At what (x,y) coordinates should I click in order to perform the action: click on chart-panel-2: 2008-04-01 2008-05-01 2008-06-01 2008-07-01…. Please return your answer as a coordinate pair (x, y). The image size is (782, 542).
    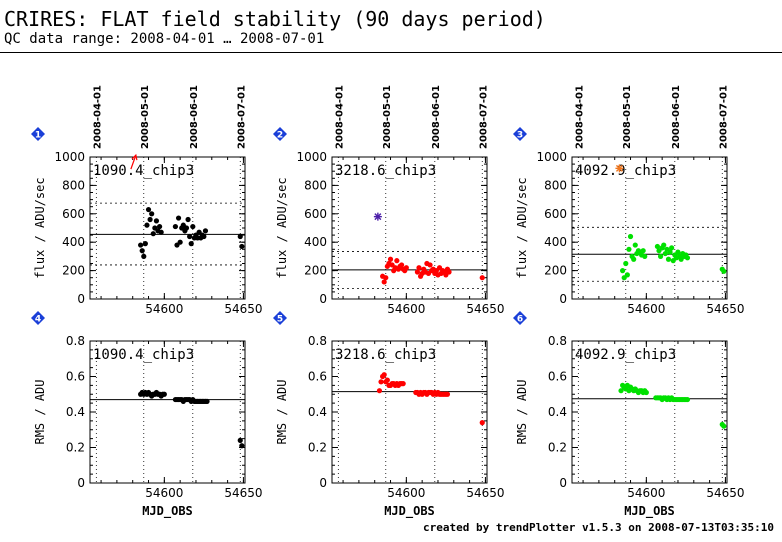
    Looking at the image, I should click on (389, 200).